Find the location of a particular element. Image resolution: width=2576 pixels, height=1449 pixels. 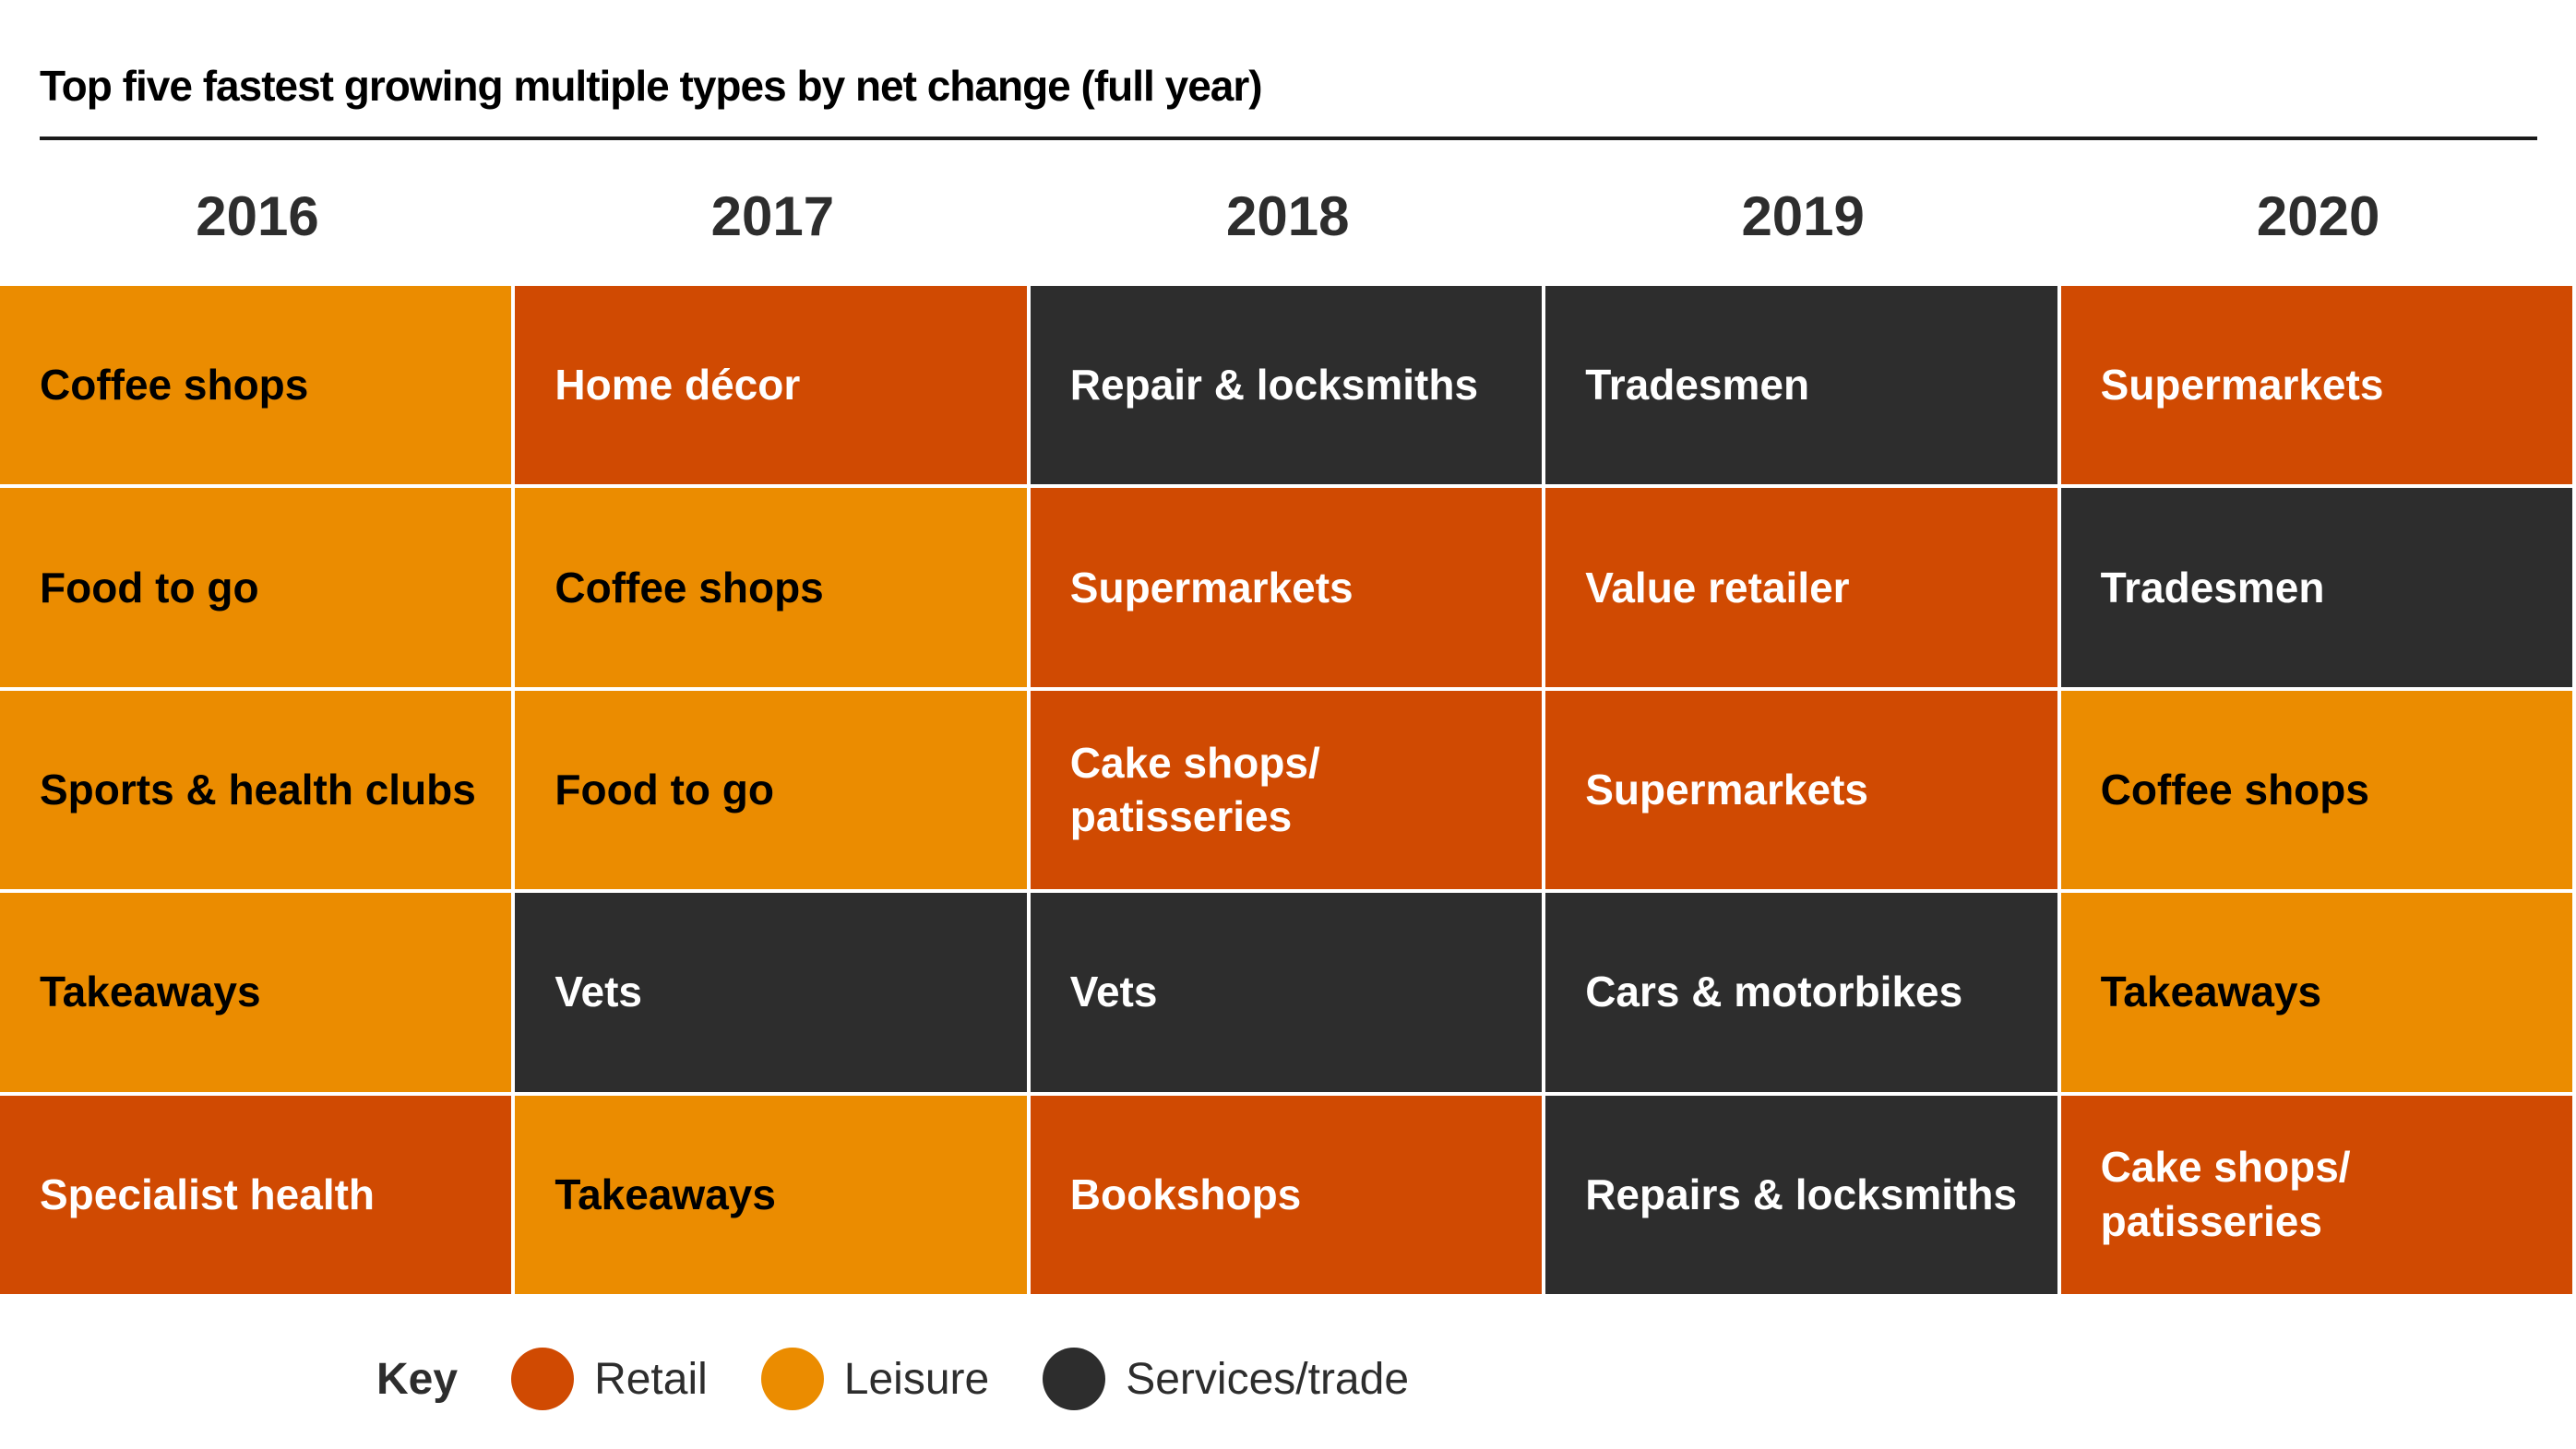

year-header: 2018 is located at coordinates (1288, 216).